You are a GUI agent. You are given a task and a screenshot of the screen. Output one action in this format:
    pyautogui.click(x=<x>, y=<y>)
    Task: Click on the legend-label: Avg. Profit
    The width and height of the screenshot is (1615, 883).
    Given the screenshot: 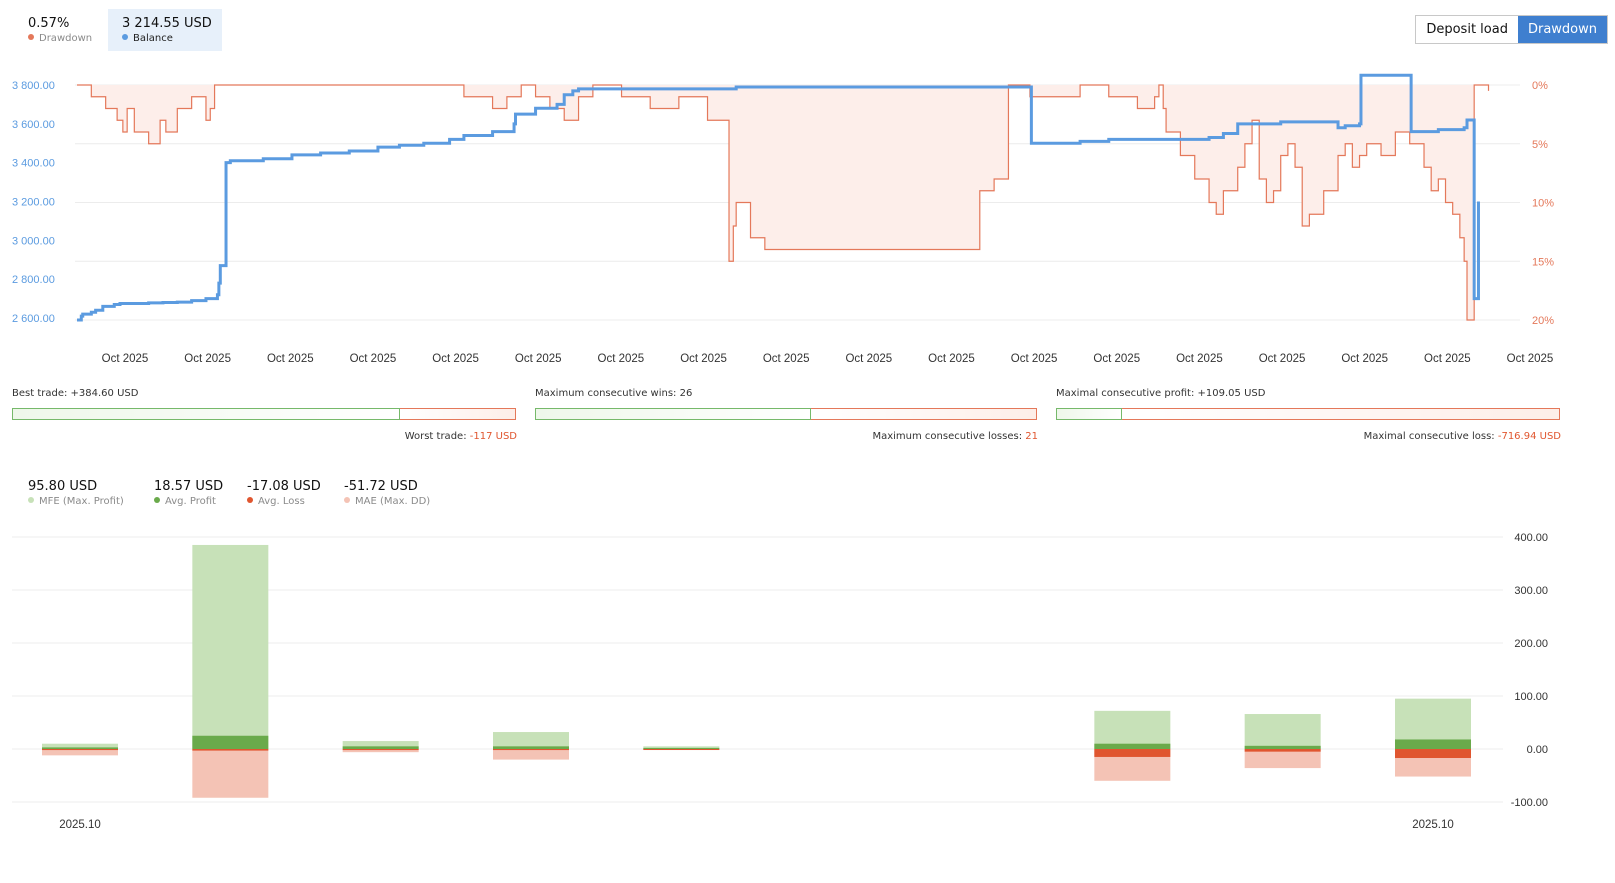 What is the action you would take?
    pyautogui.click(x=188, y=501)
    